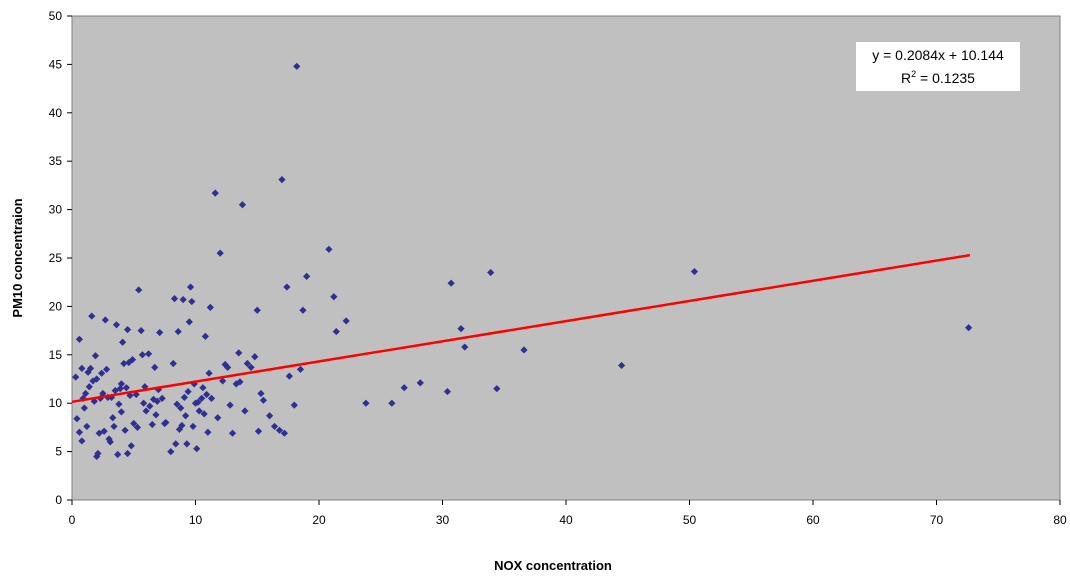  I want to click on y-axis-ticks: 0 5 10 15 20 25 30 35 40 45 50, so click(60, 258).